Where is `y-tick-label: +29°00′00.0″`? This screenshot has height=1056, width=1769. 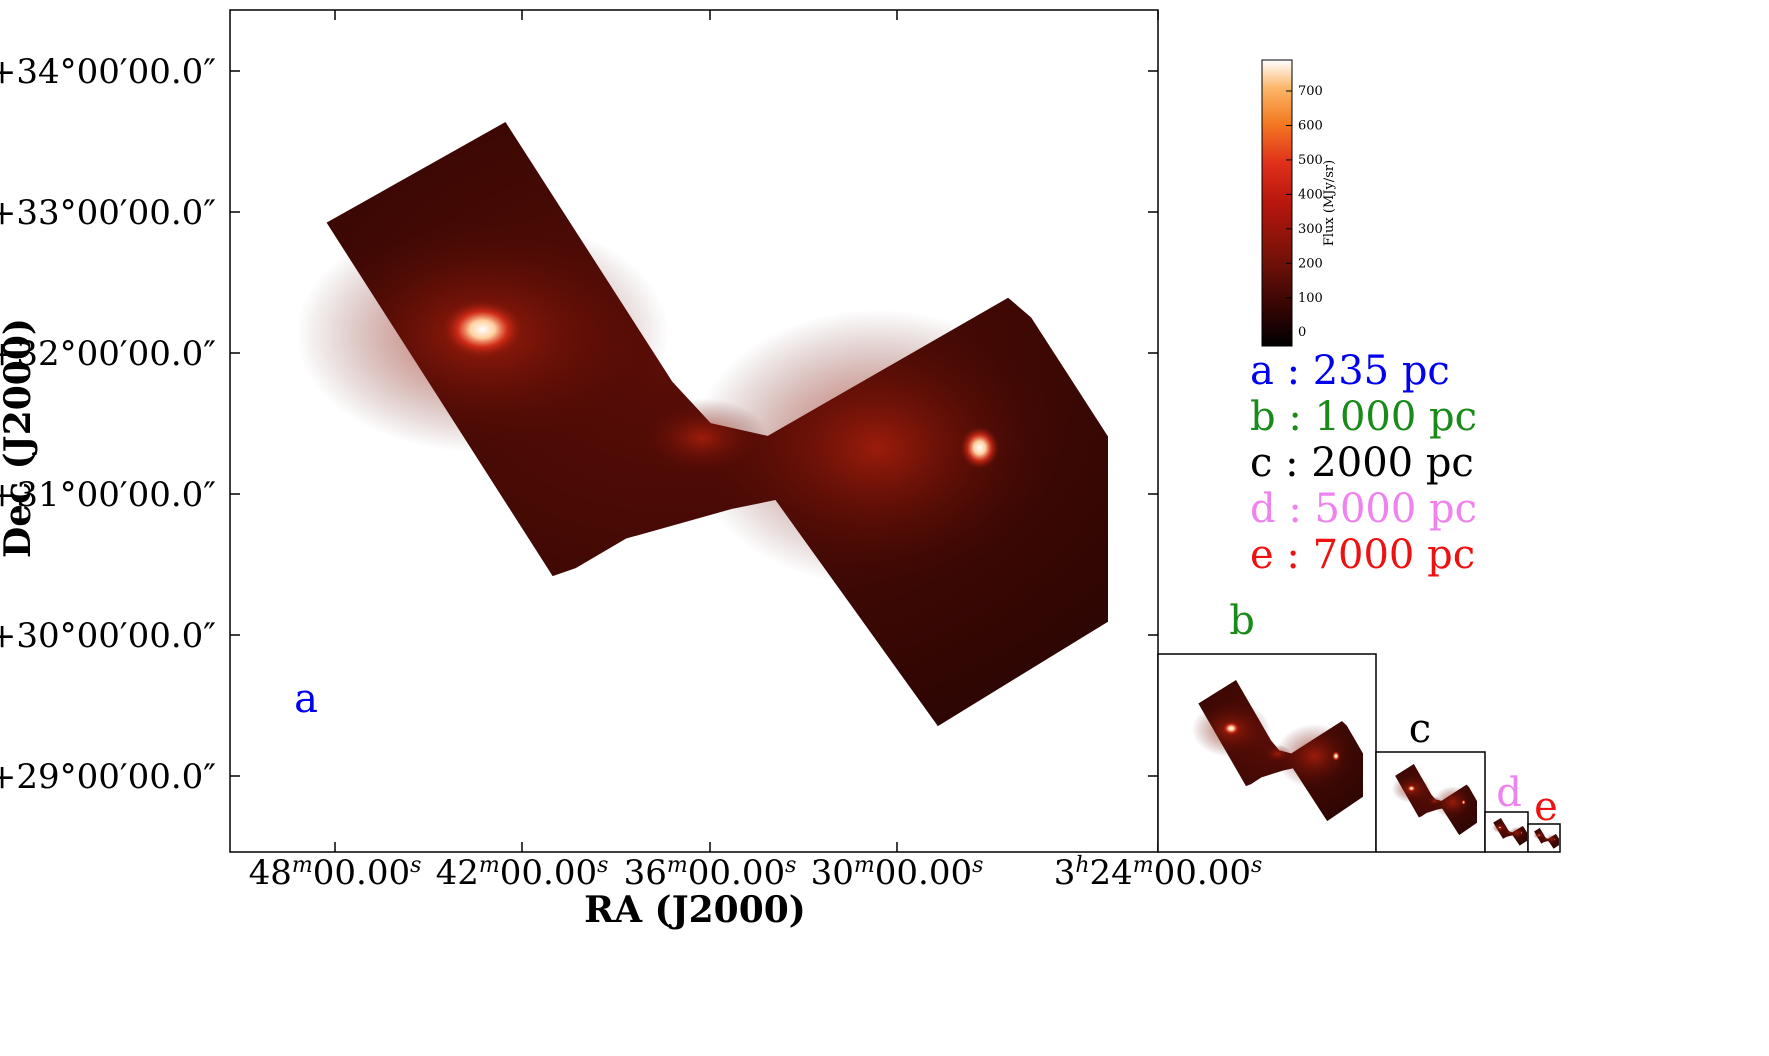
y-tick-label: +29°00′00.0″ is located at coordinates (108, 777).